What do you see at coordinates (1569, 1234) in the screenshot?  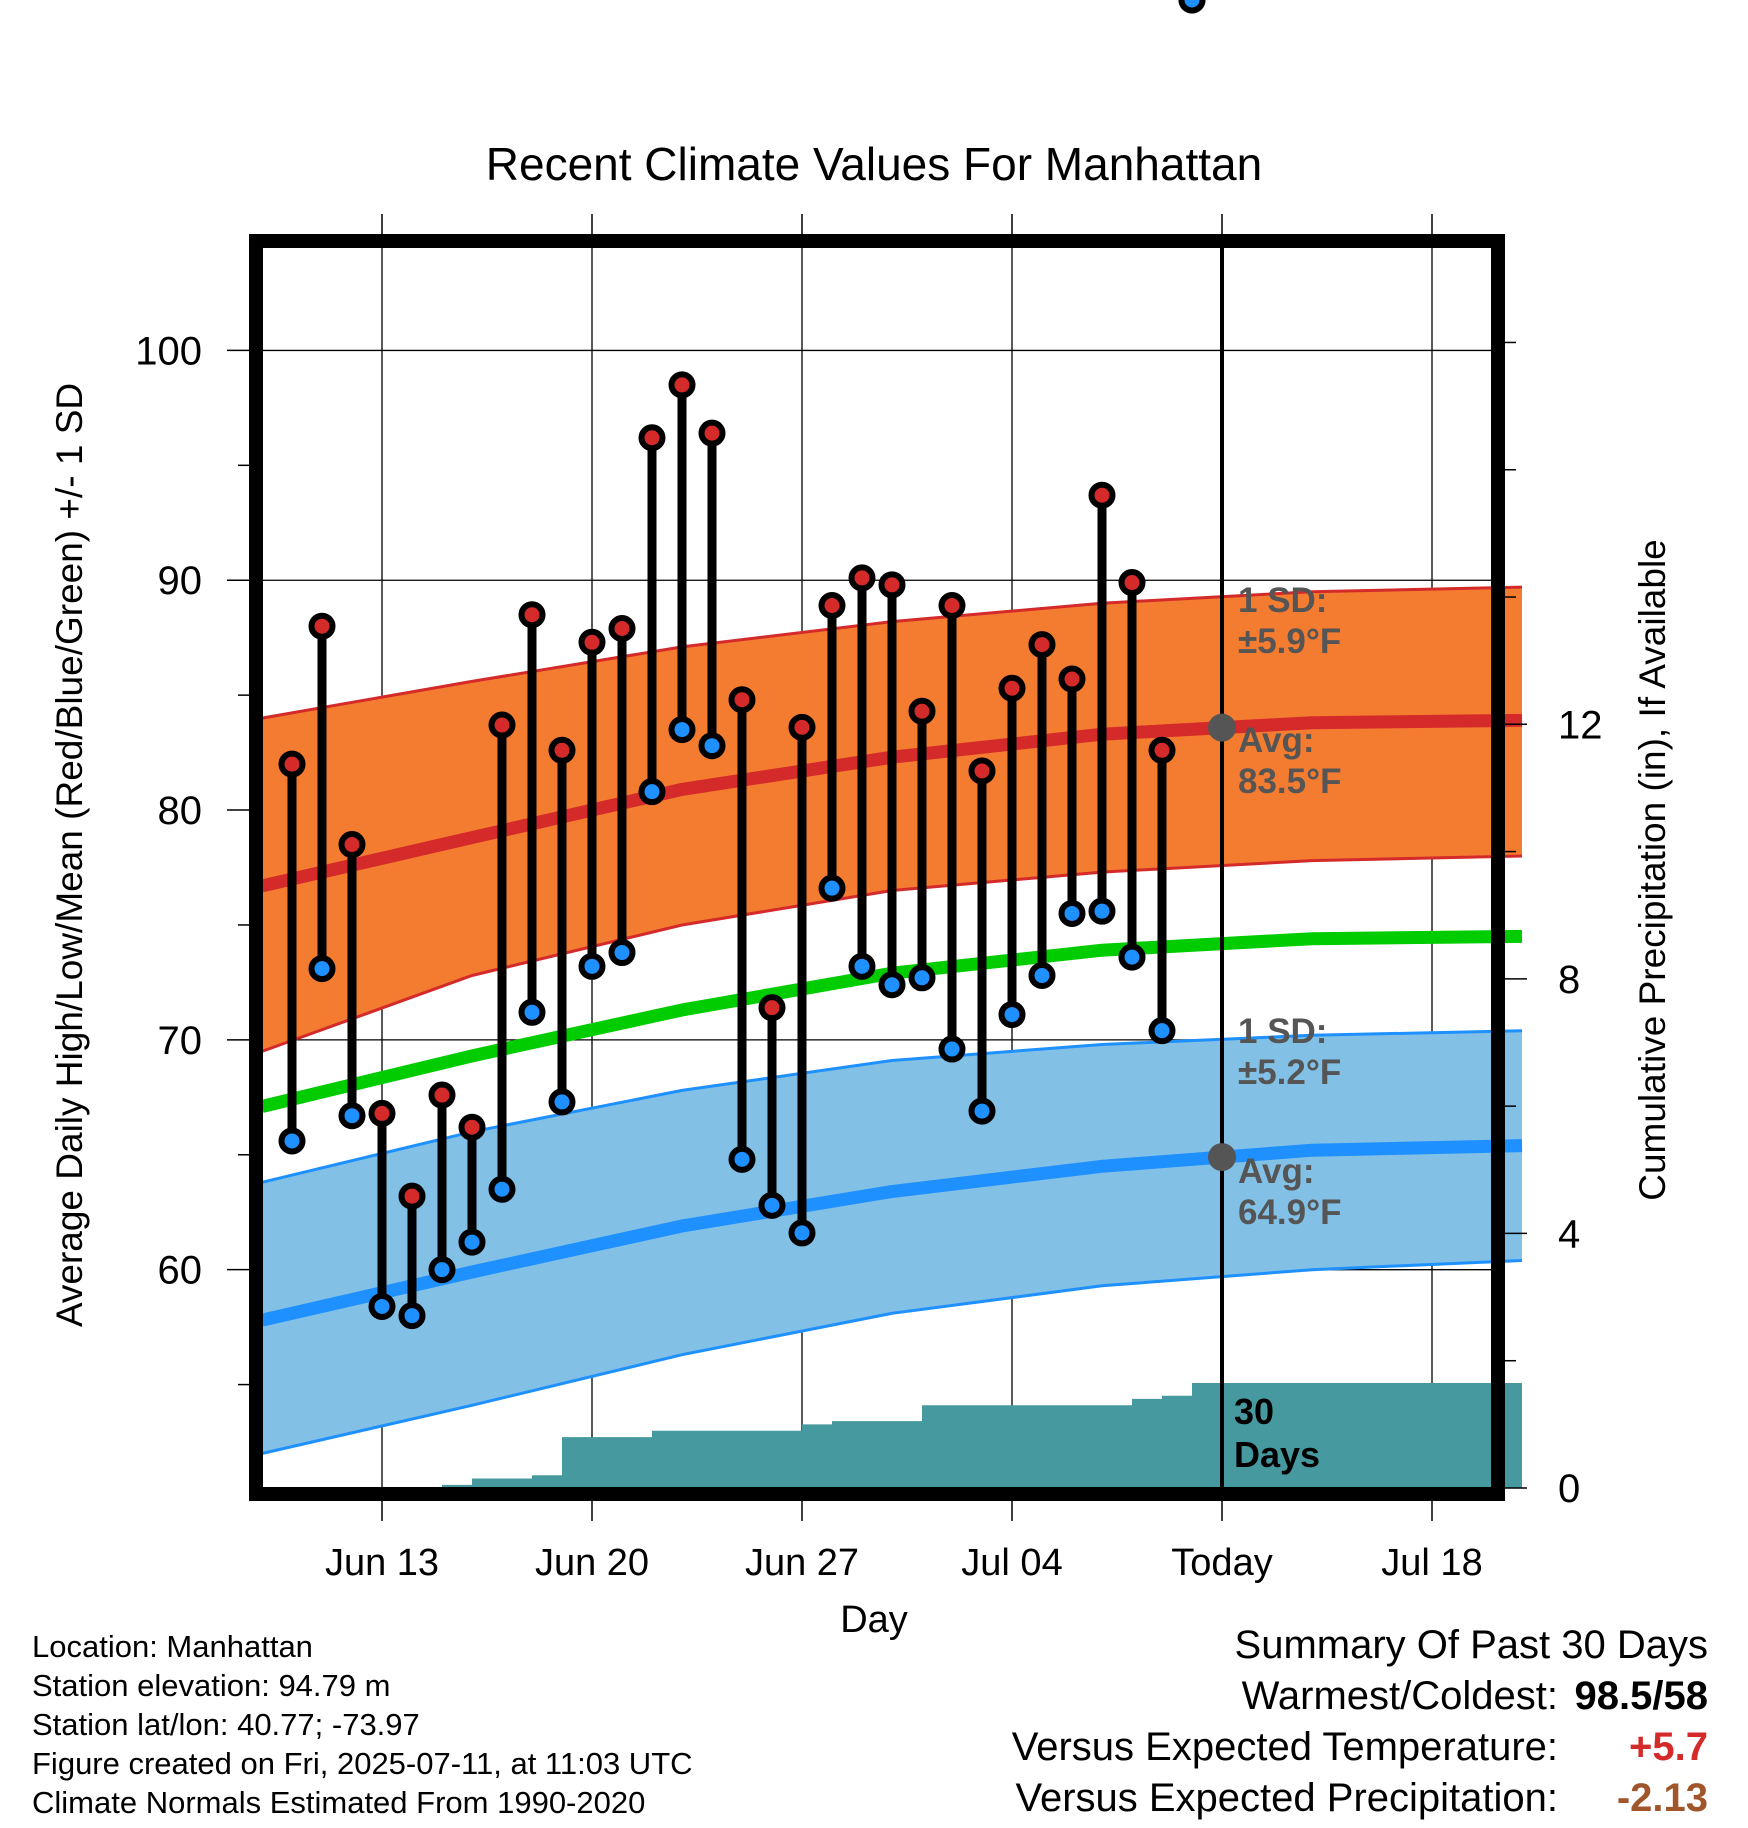 I see `y2-tick-label: 4` at bounding box center [1569, 1234].